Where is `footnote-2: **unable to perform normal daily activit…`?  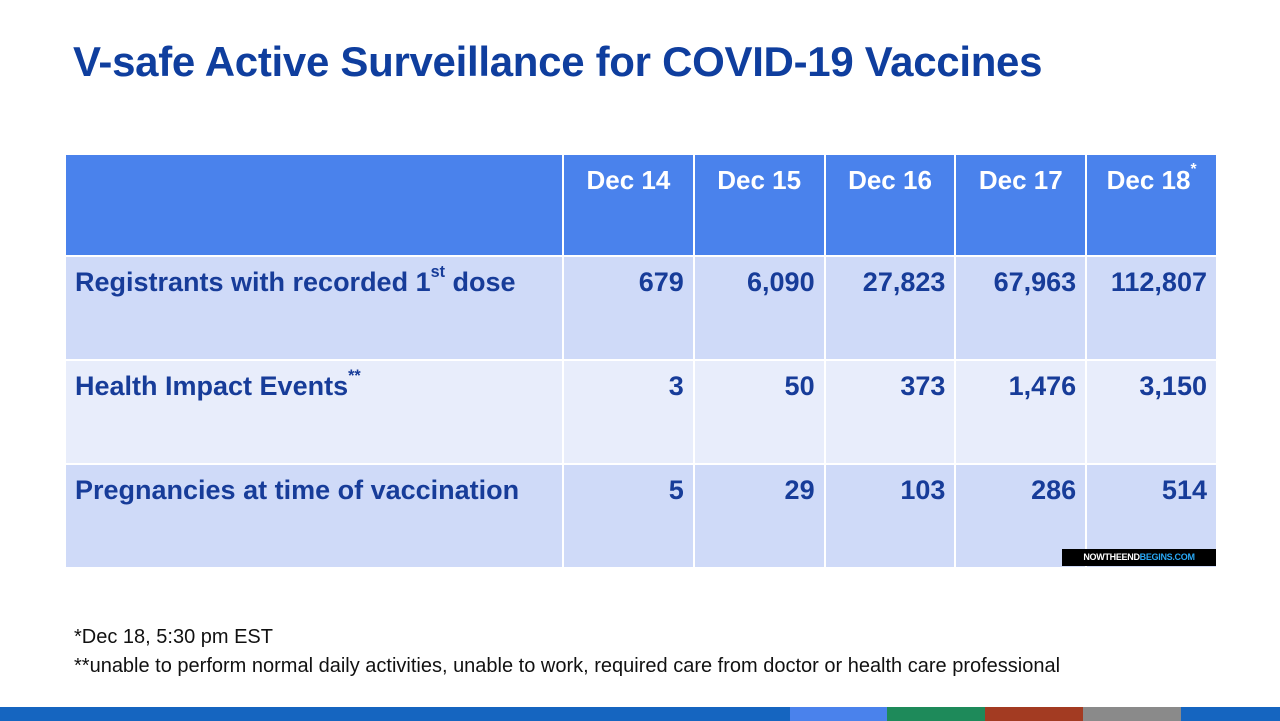 footnote-2: **unable to perform normal daily activit… is located at coordinates (567, 666).